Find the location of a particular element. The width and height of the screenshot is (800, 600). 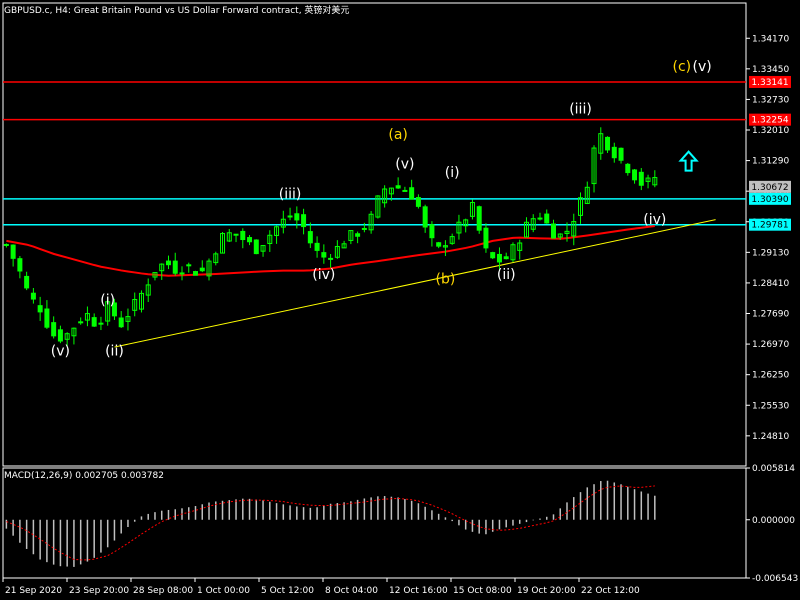

time-tick-label: 21 Sep 2020 is located at coordinates (33, 591).